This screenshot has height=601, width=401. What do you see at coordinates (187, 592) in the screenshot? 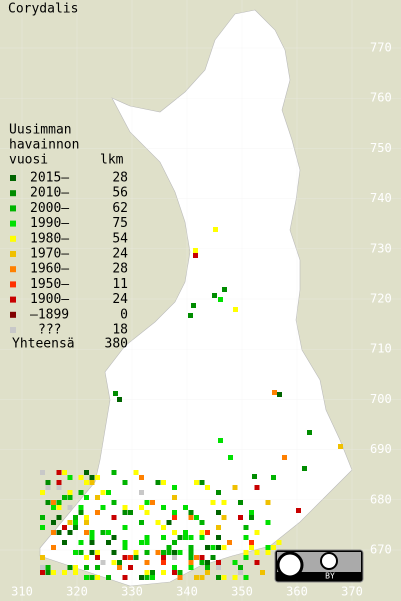
I see `x-tick-label: 340` at bounding box center [187, 592].